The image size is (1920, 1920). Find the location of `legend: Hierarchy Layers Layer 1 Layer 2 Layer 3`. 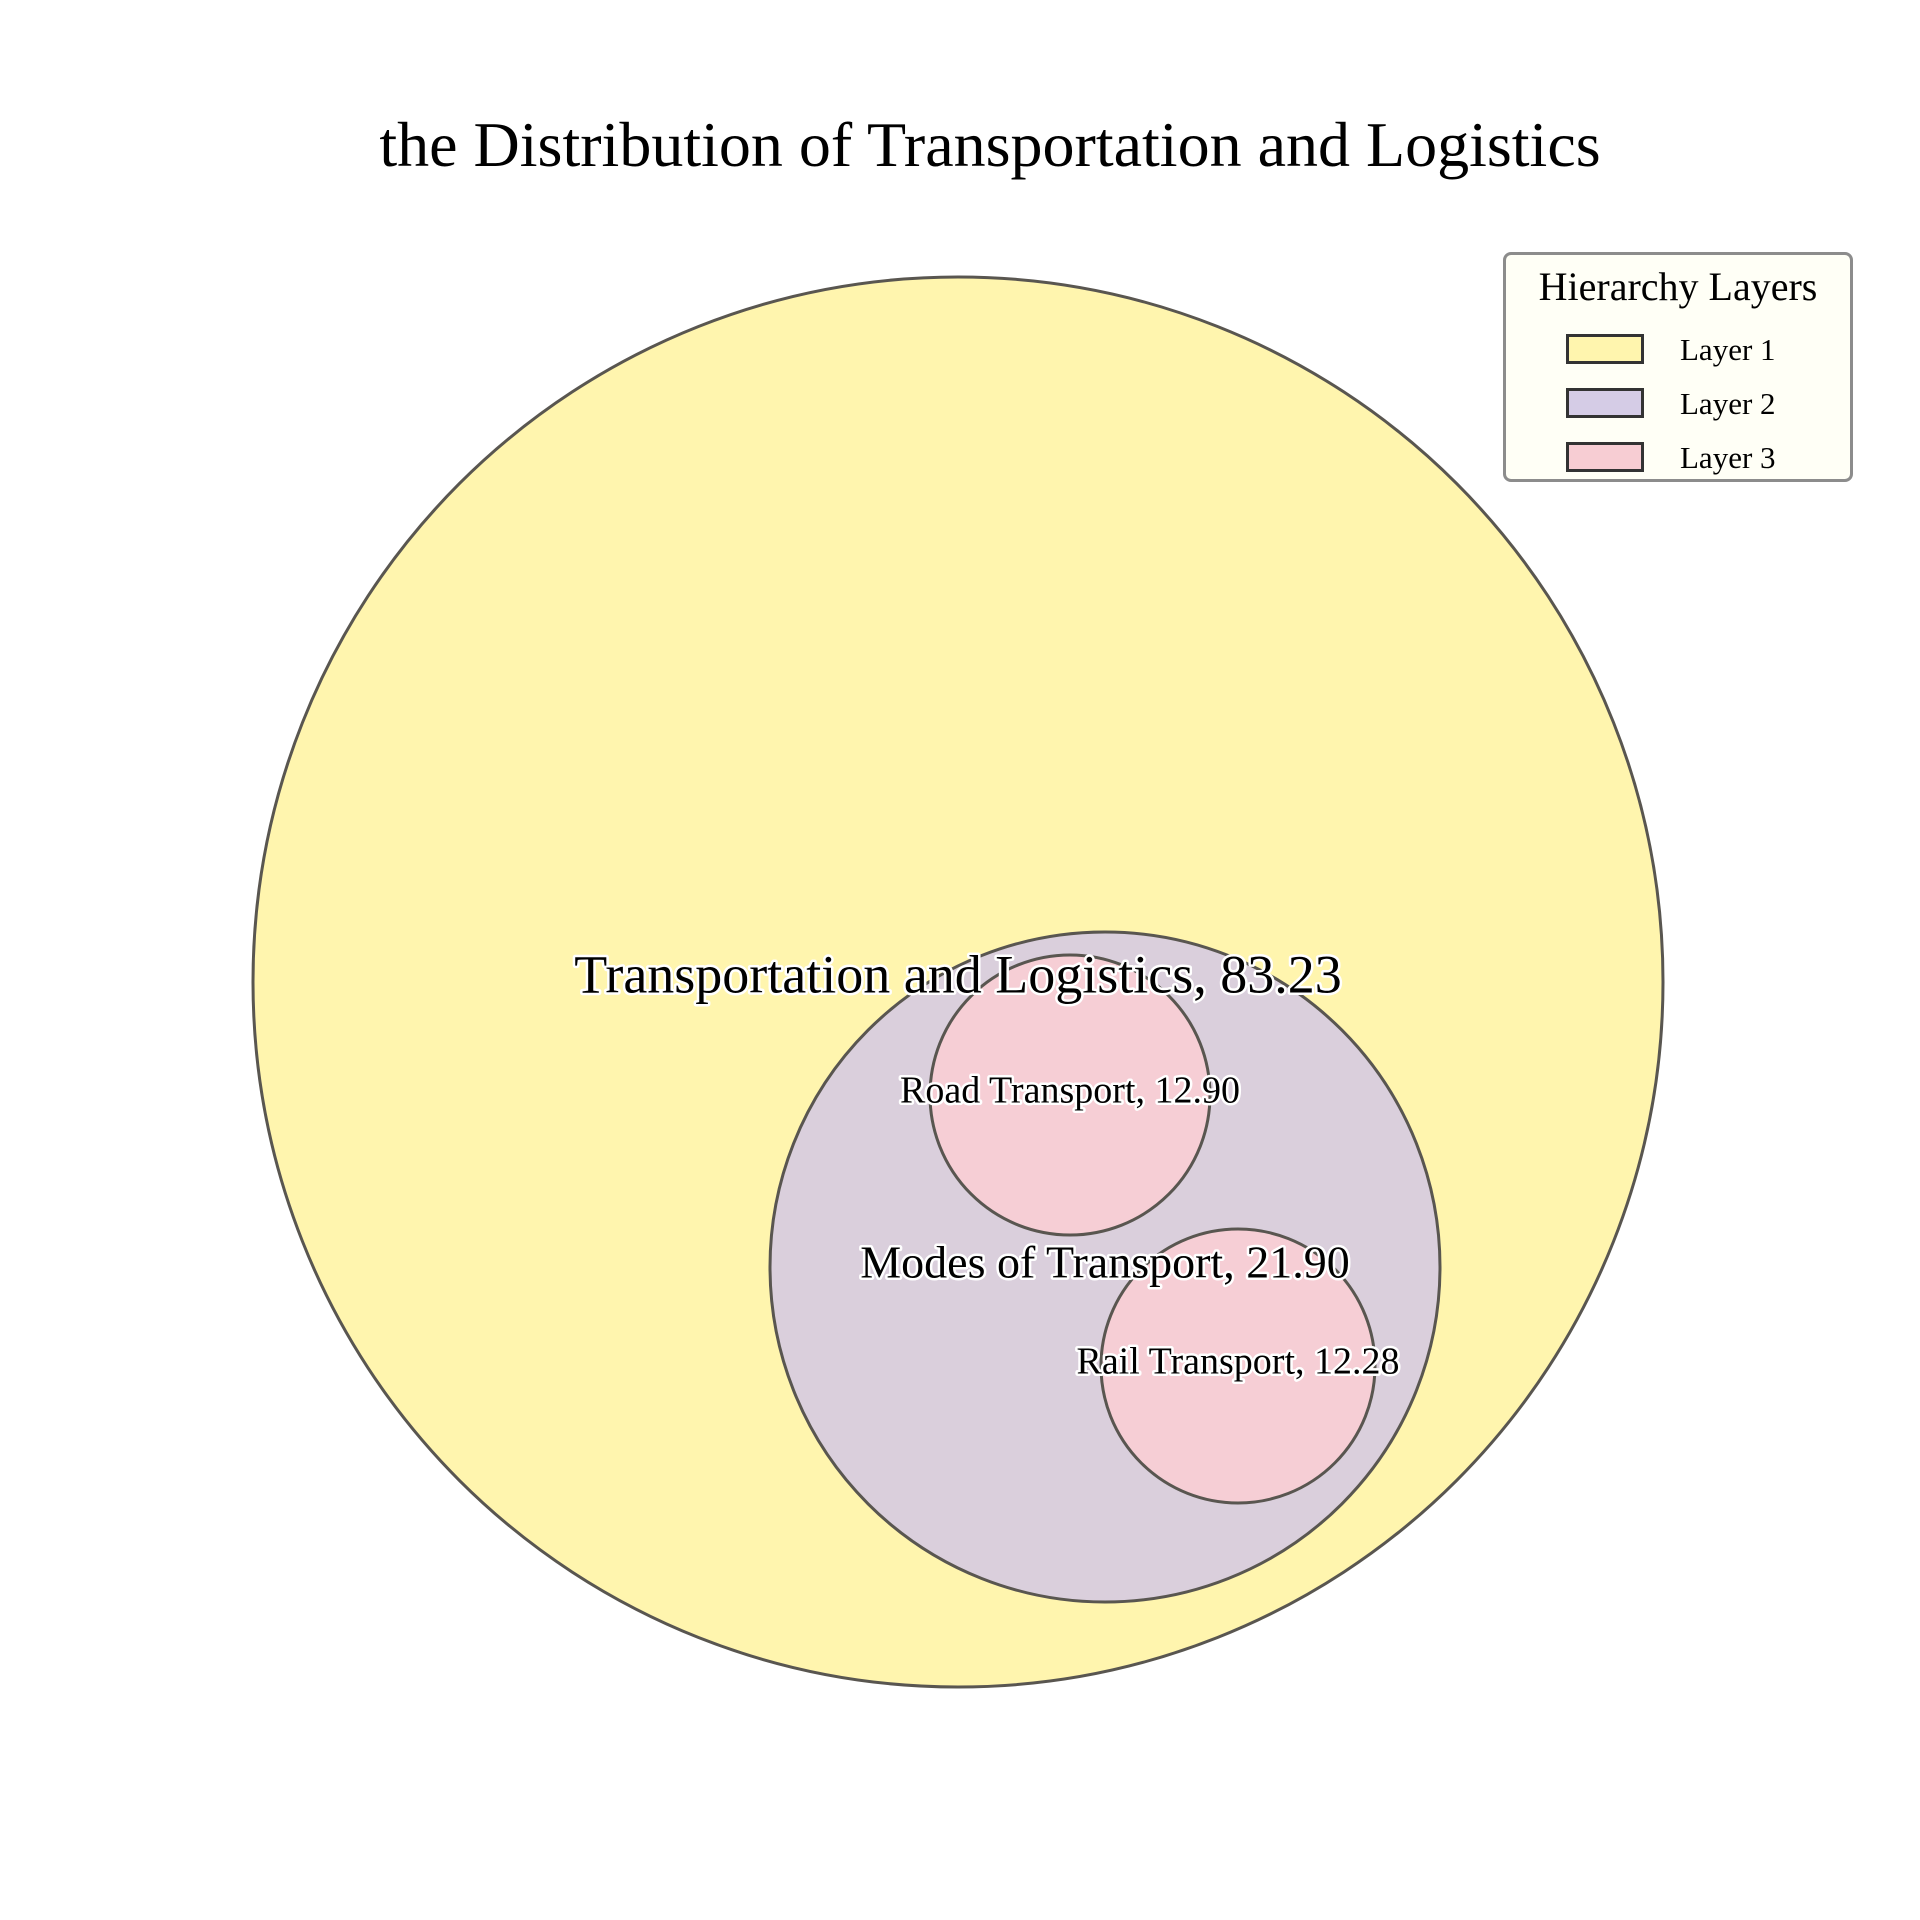

legend: Hierarchy Layers Layer 1 Layer 2 Layer 3 is located at coordinates (1678, 367).